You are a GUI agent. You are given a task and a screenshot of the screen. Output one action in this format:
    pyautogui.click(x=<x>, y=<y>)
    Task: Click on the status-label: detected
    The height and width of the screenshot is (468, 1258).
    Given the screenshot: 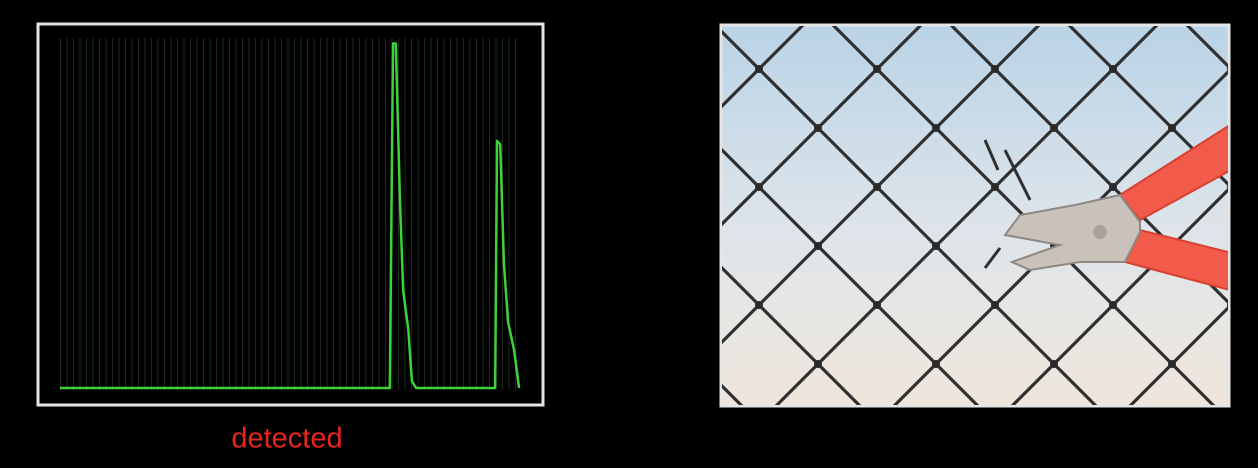 What is the action you would take?
    pyautogui.click(x=286, y=439)
    